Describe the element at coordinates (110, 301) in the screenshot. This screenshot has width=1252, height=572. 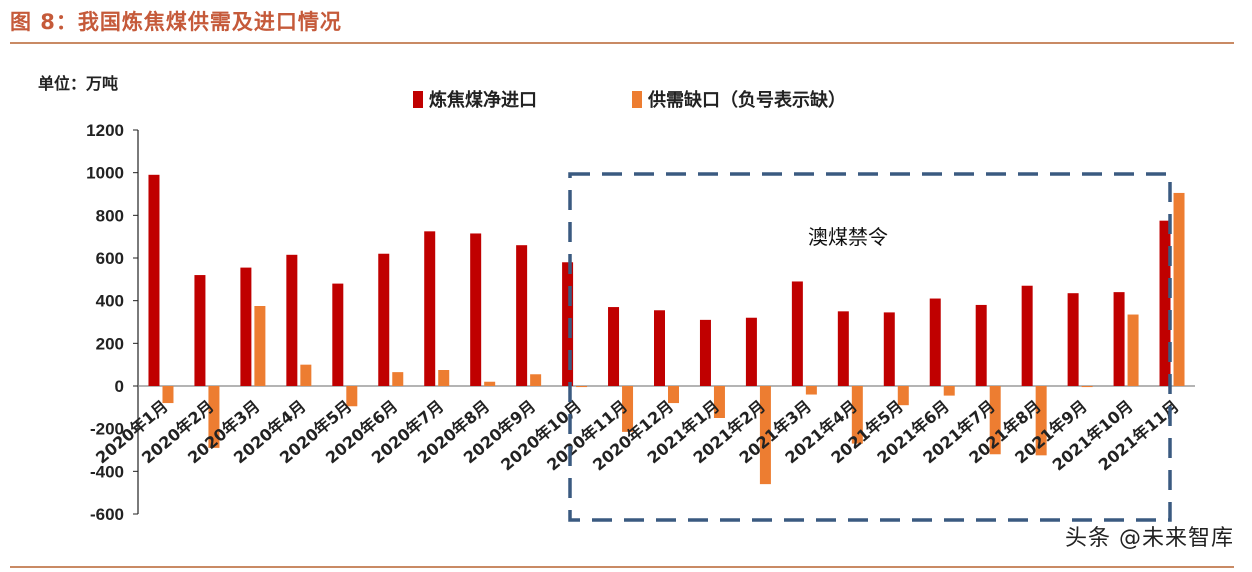
I see `y-tick-label: 400` at that location.